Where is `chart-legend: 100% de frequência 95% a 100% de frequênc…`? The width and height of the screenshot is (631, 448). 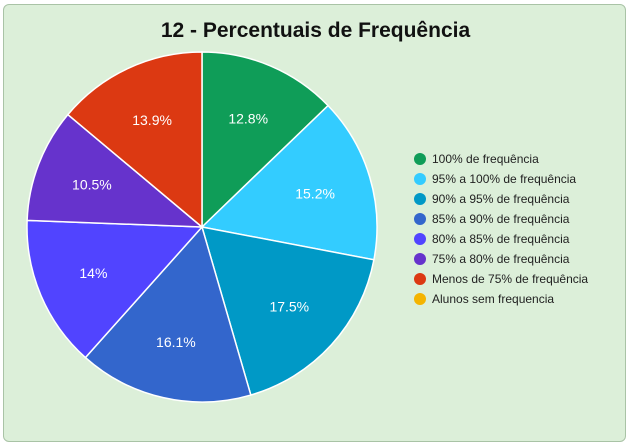 chart-legend: 100% de frequência 95% a 100% de frequênc… is located at coordinates (501, 229).